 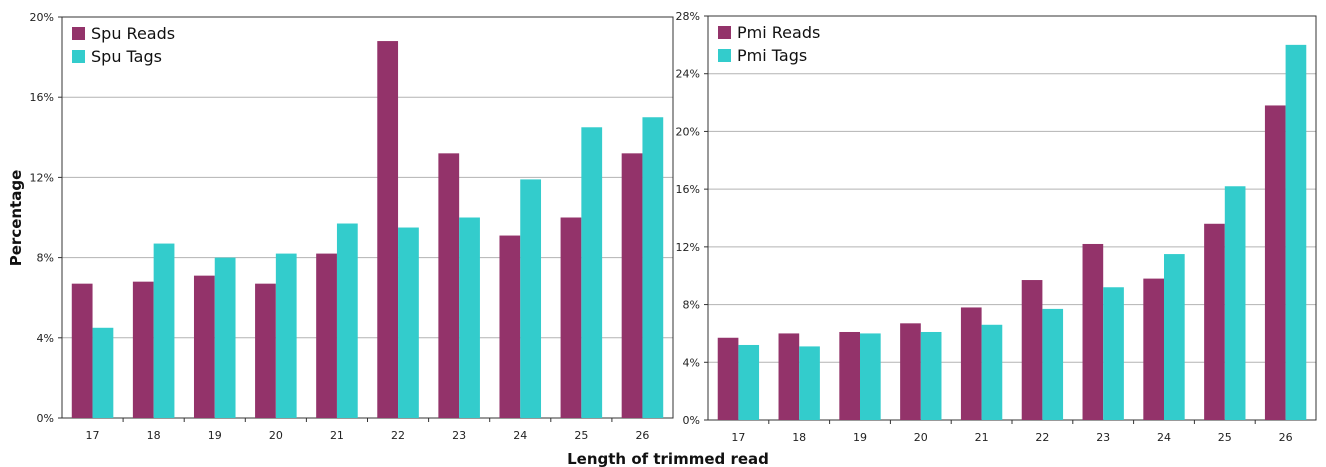 I want to click on legend-label-reads: Pmi Reads, so click(x=778, y=32).